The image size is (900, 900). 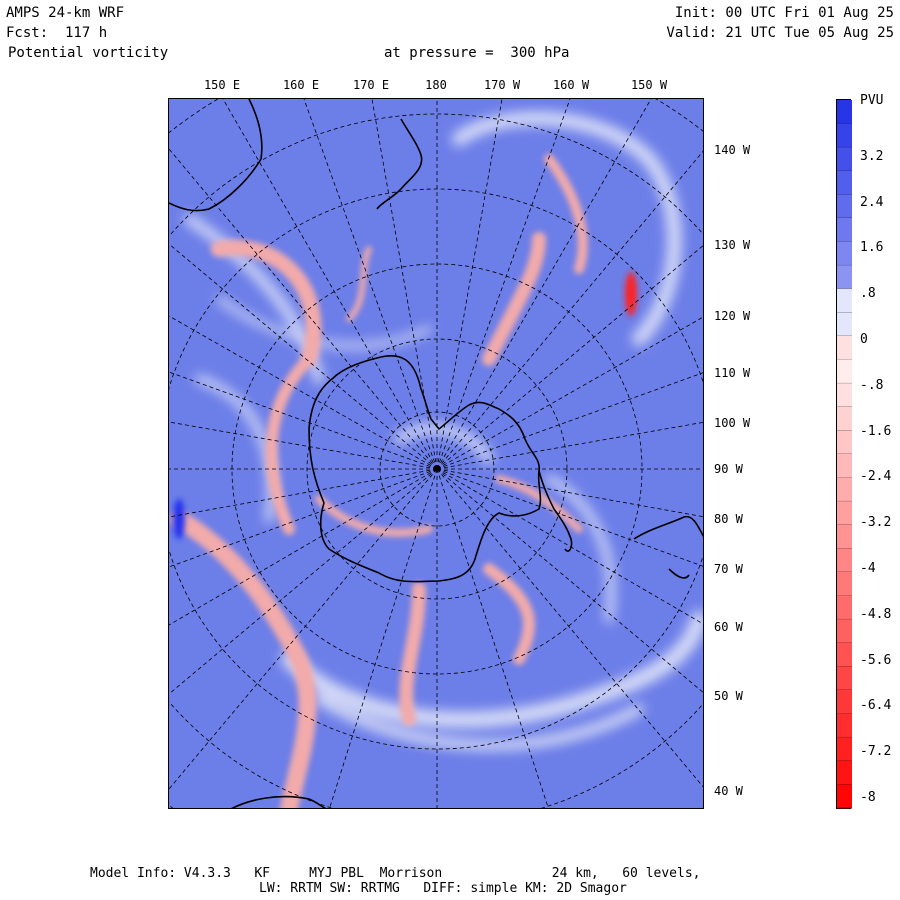 I want to click on lon-label-right: 100 W, so click(x=732, y=423).